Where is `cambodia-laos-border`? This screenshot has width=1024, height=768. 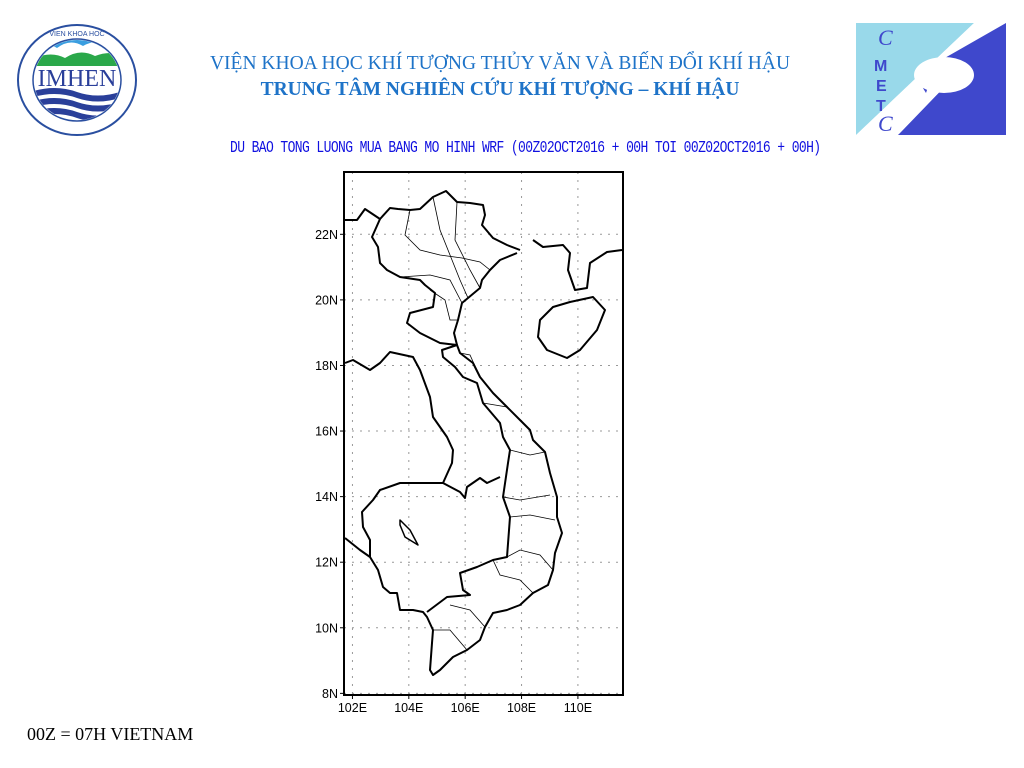
cambodia-laos-border is located at coordinates (471, 487).